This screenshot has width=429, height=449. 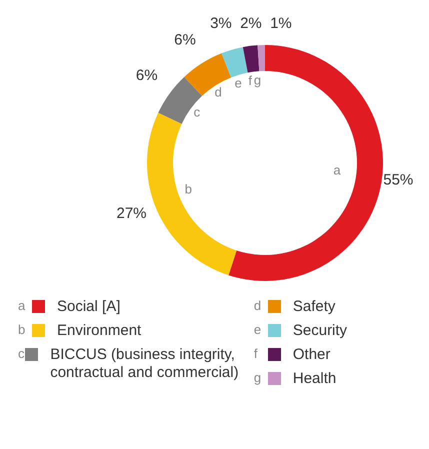 What do you see at coordinates (99, 331) in the screenshot?
I see `legend-label: Environment` at bounding box center [99, 331].